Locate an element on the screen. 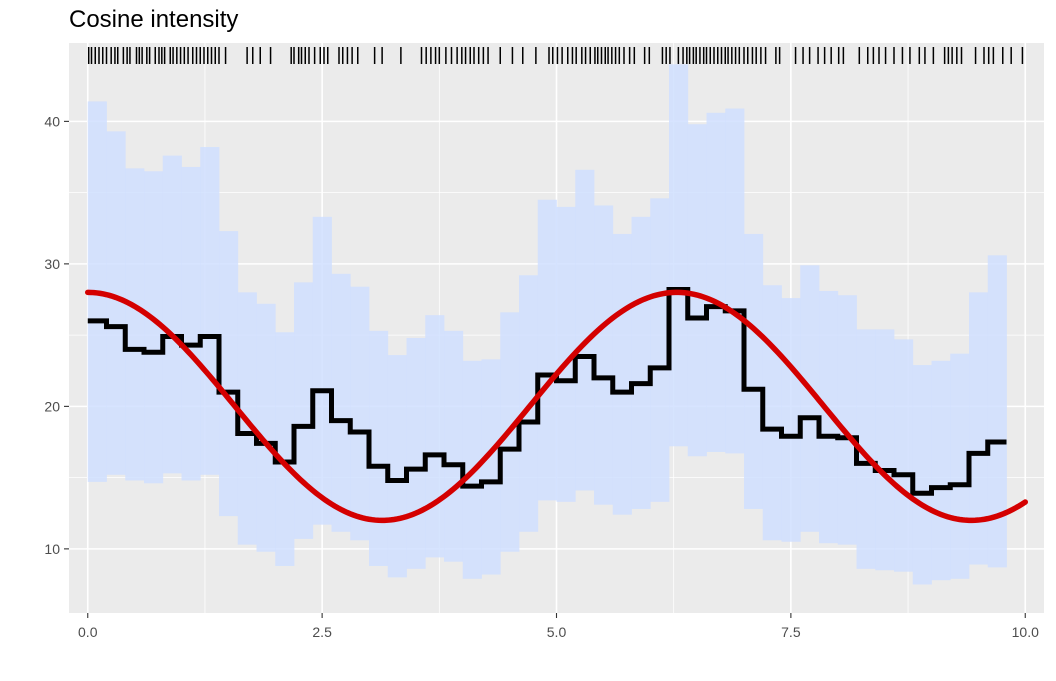 This screenshot has width=1056, height=681. y-tick-label: 10 is located at coordinates (52, 549).